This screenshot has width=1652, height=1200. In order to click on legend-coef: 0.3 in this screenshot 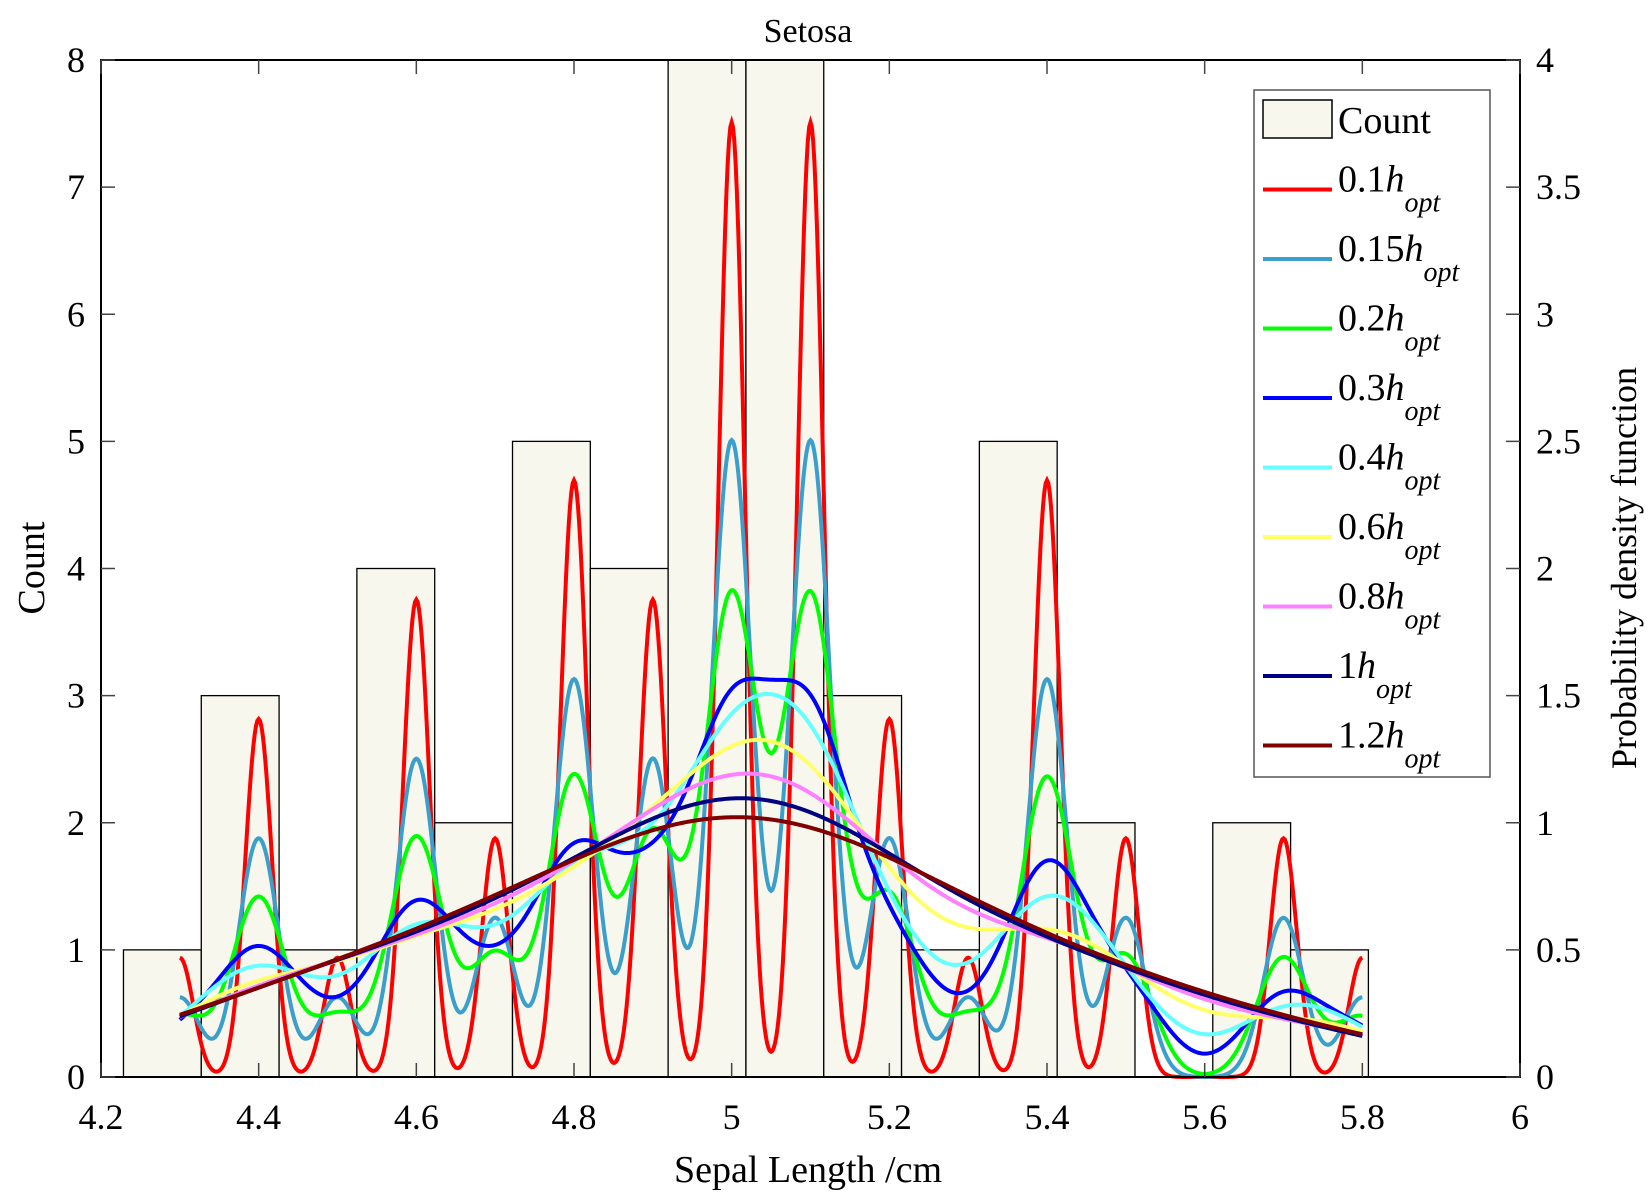, I will do `click(1362, 388)`.